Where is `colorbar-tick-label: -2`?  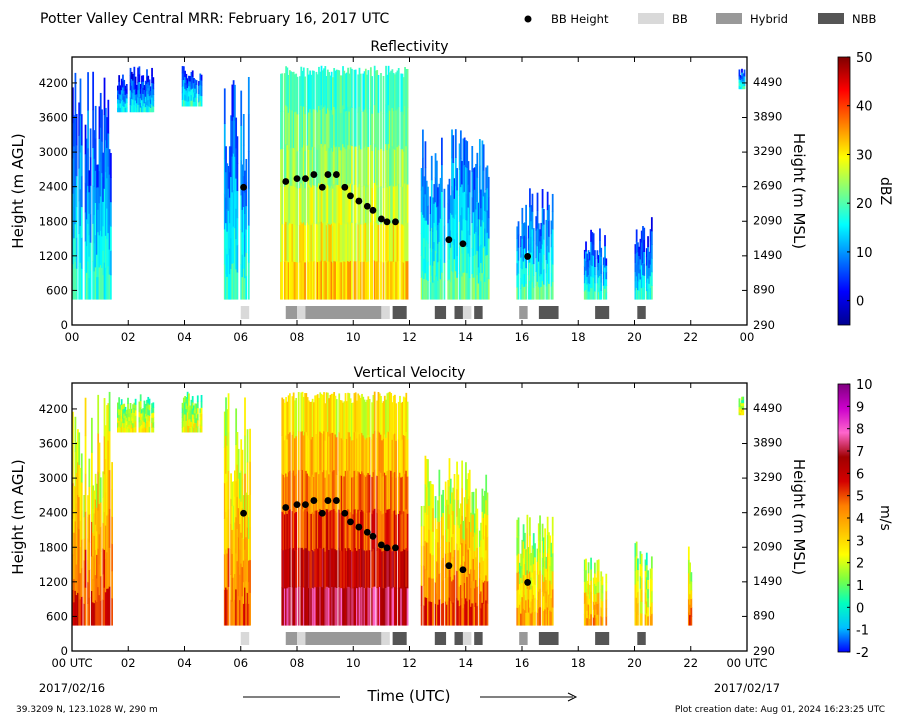 colorbar-tick-label: -2 is located at coordinates (862, 653).